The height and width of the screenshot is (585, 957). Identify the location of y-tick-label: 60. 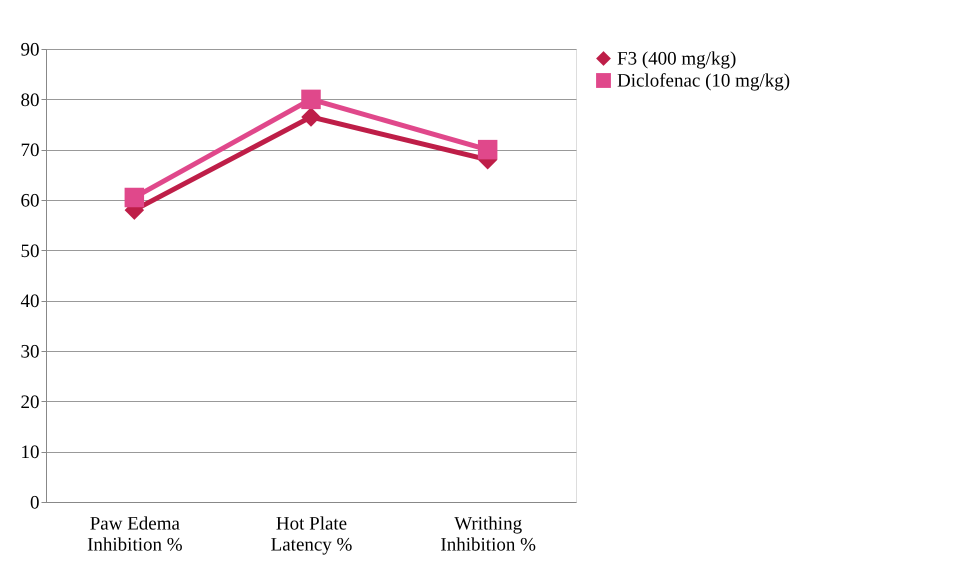
(30, 201).